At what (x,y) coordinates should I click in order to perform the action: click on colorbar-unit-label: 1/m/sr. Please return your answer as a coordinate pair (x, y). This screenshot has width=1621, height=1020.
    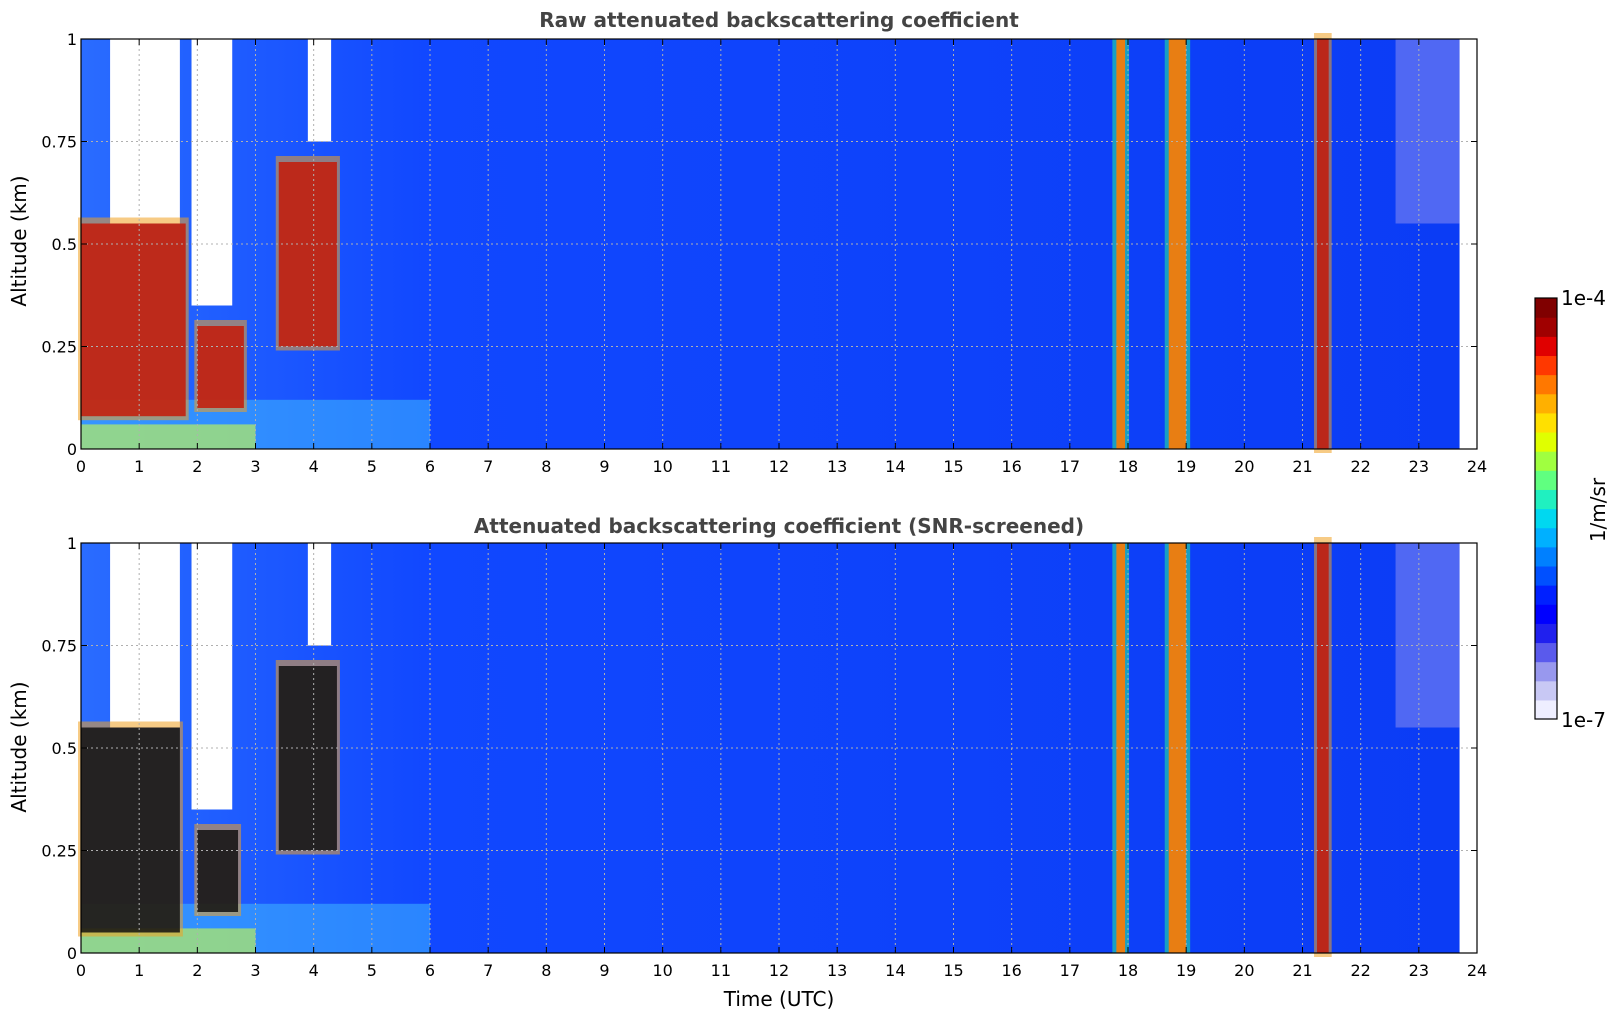
    Looking at the image, I should click on (1598, 509).